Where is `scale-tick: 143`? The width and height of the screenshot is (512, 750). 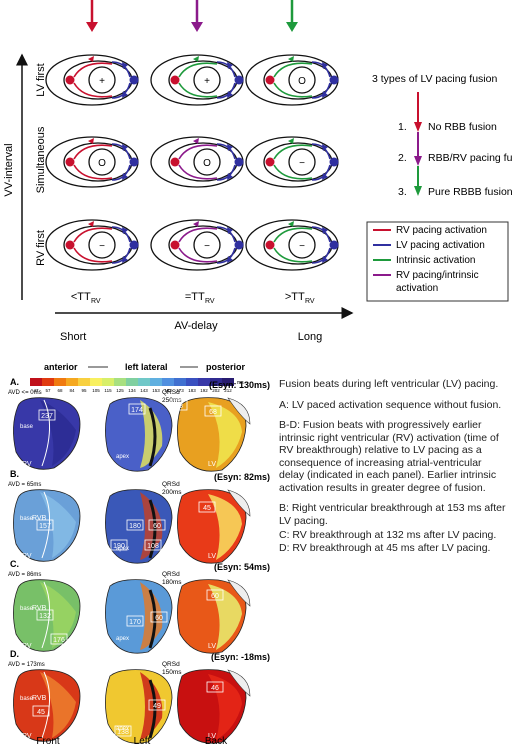 scale-tick: 143 is located at coordinates (144, 390).